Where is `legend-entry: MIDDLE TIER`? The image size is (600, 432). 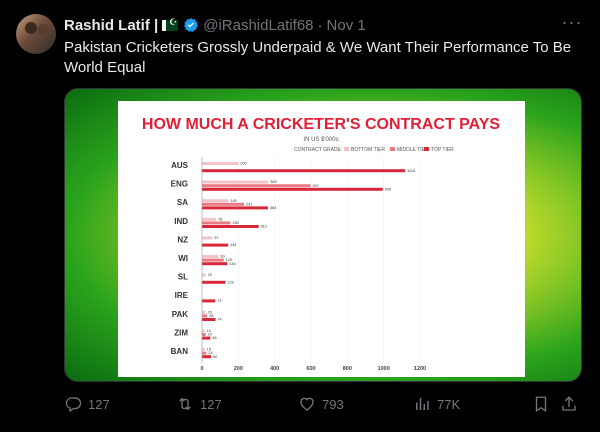
legend-entry: MIDDLE TIER is located at coordinates (413, 150).